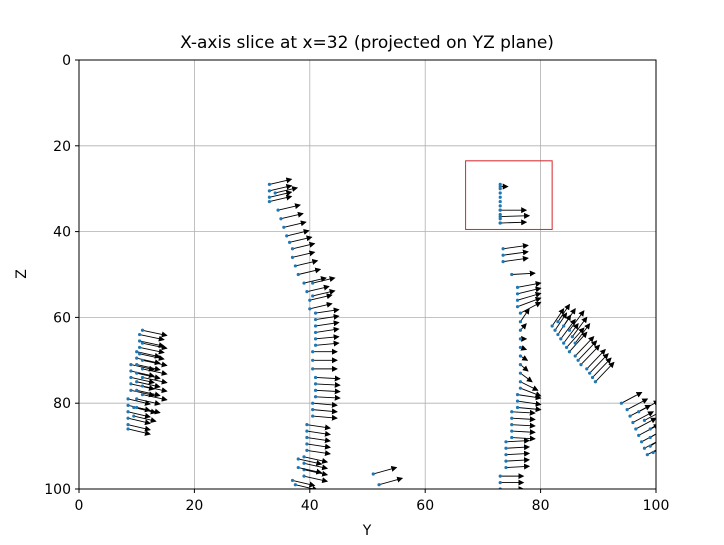  Describe the element at coordinates (79, 506) in the screenshot. I see `x-tick-label: 0` at that location.